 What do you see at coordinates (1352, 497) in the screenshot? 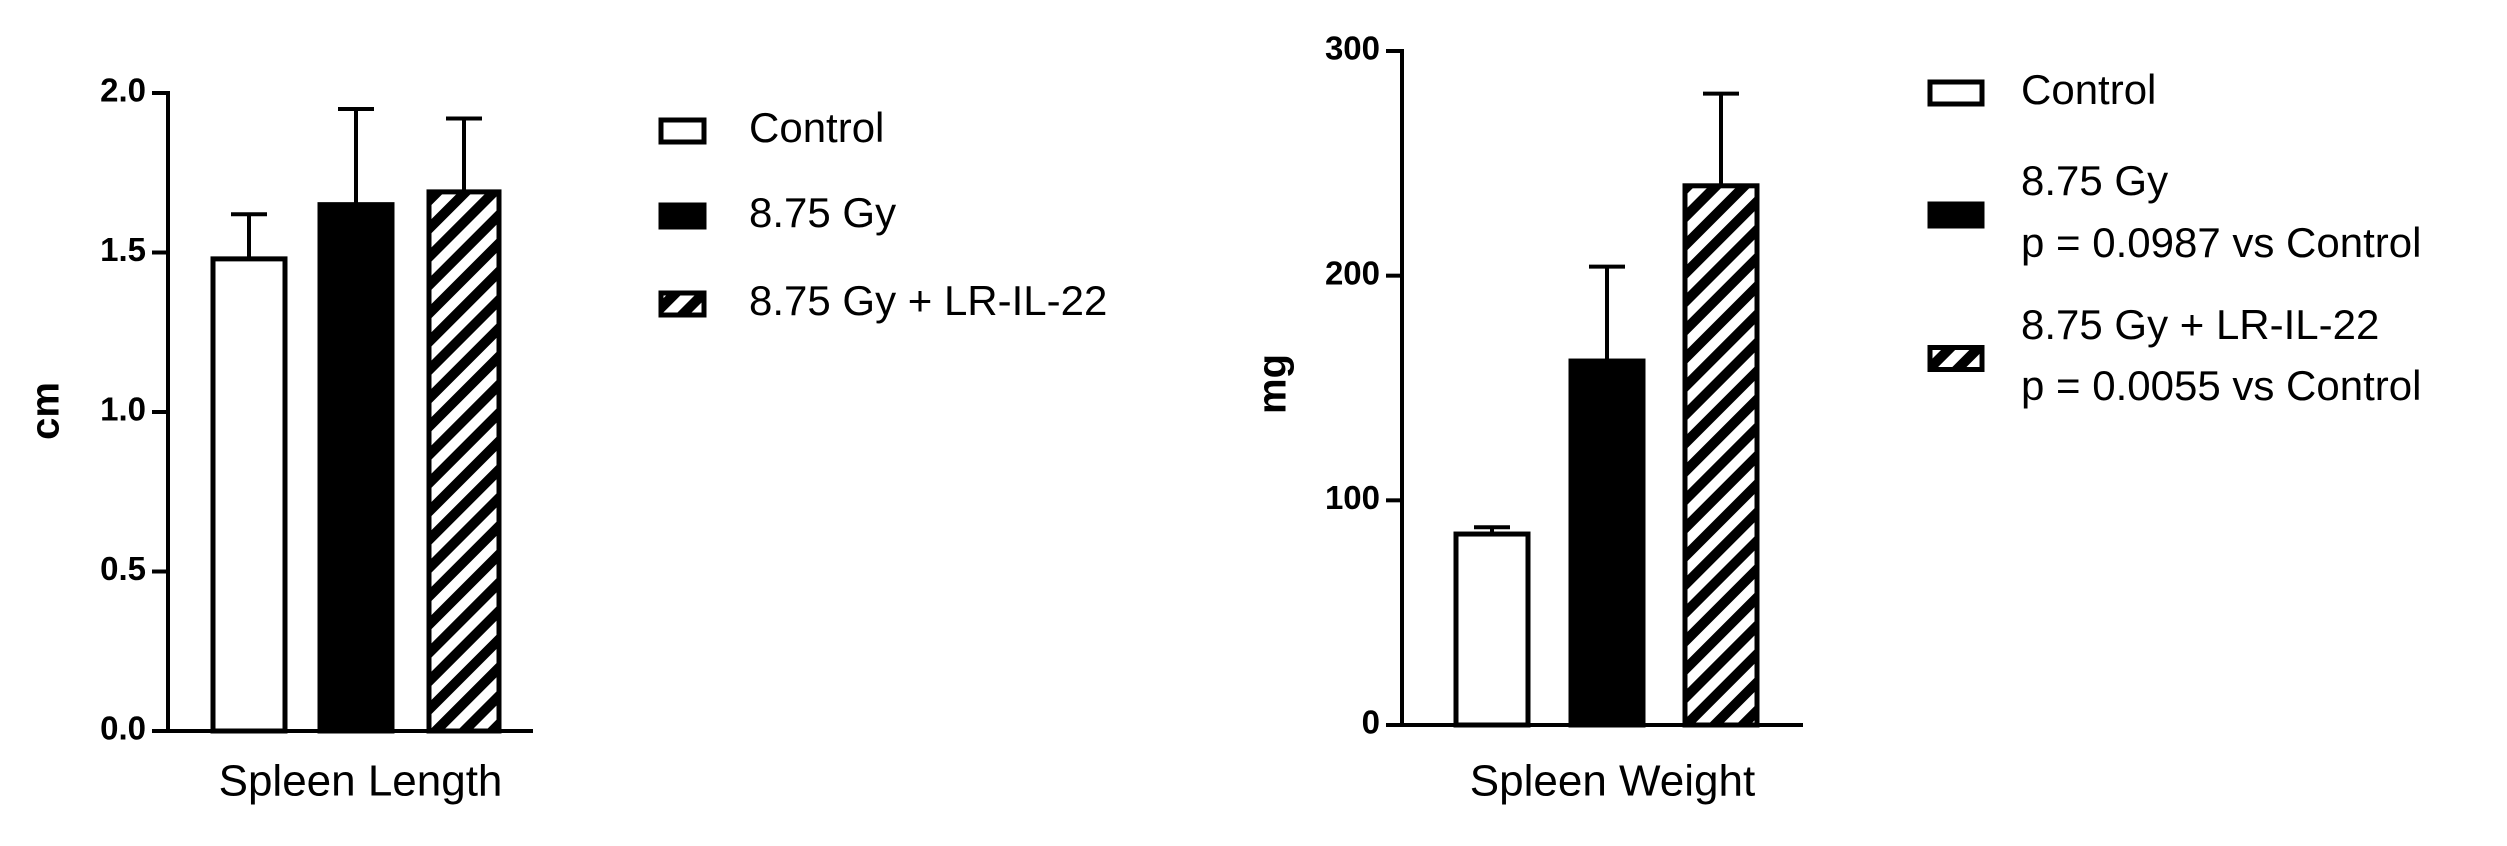
I see `y-tick-label: 100` at bounding box center [1352, 497].